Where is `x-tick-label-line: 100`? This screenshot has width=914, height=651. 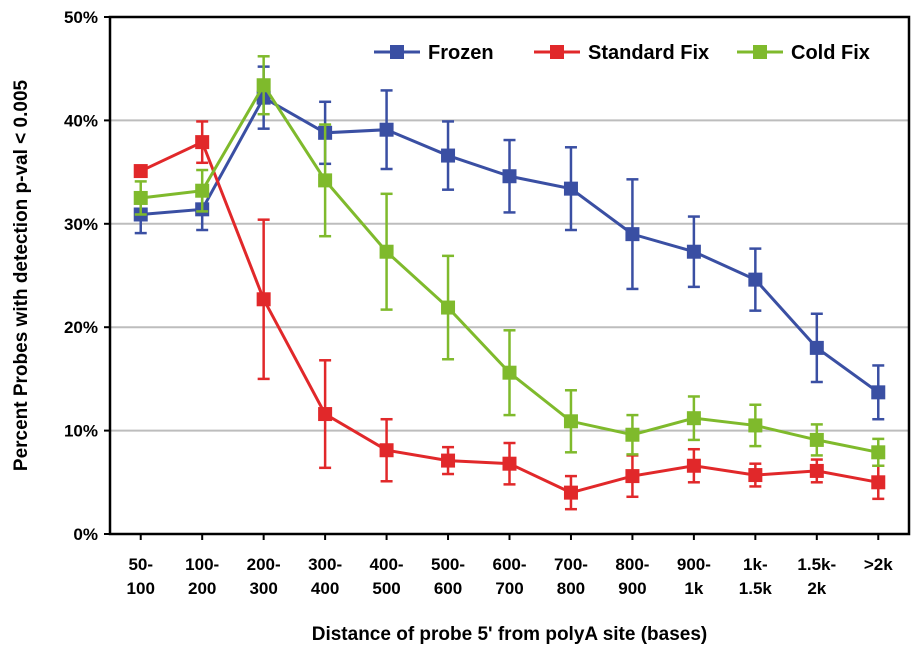 x-tick-label-line: 100 is located at coordinates (141, 588).